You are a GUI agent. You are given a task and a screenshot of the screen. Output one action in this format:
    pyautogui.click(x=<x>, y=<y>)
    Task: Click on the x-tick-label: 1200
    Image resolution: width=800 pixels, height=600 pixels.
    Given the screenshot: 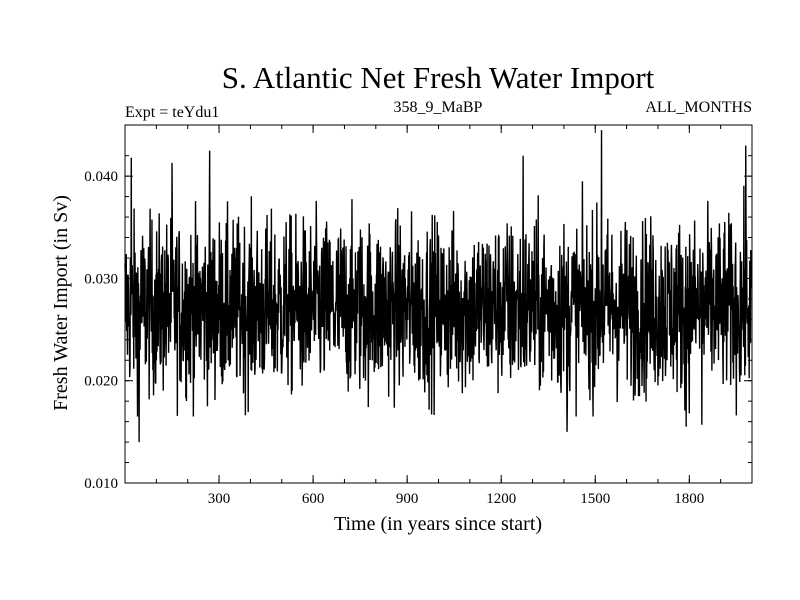 What is the action you would take?
    pyautogui.click(x=501, y=499)
    